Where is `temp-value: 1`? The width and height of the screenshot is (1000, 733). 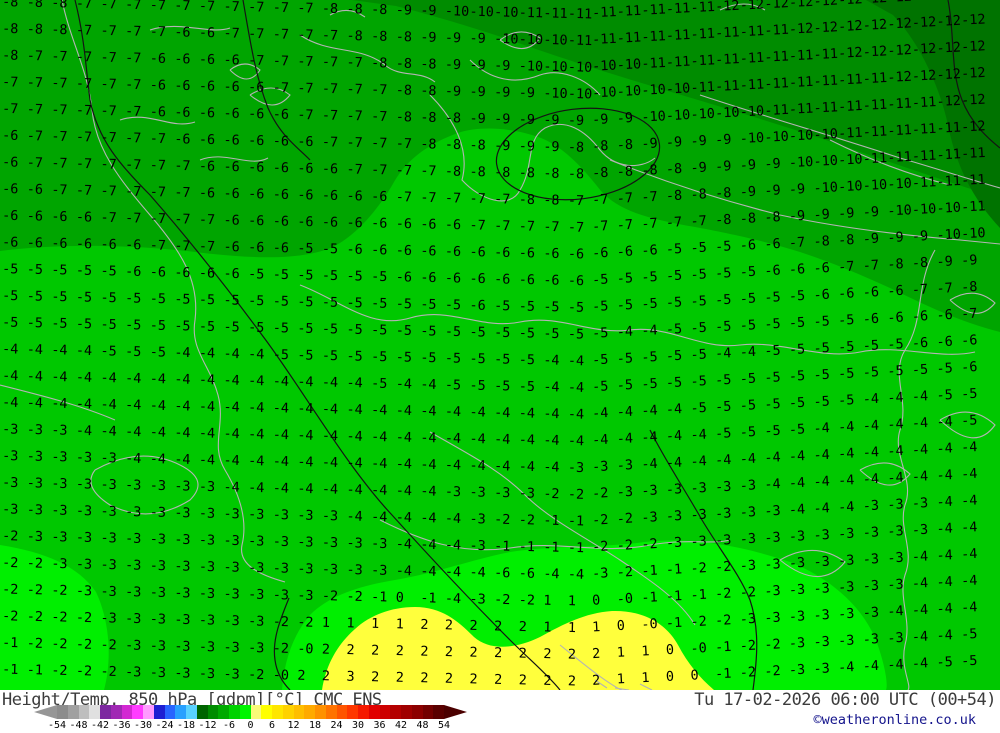
temp-value: 1 is located at coordinates (645, 678).